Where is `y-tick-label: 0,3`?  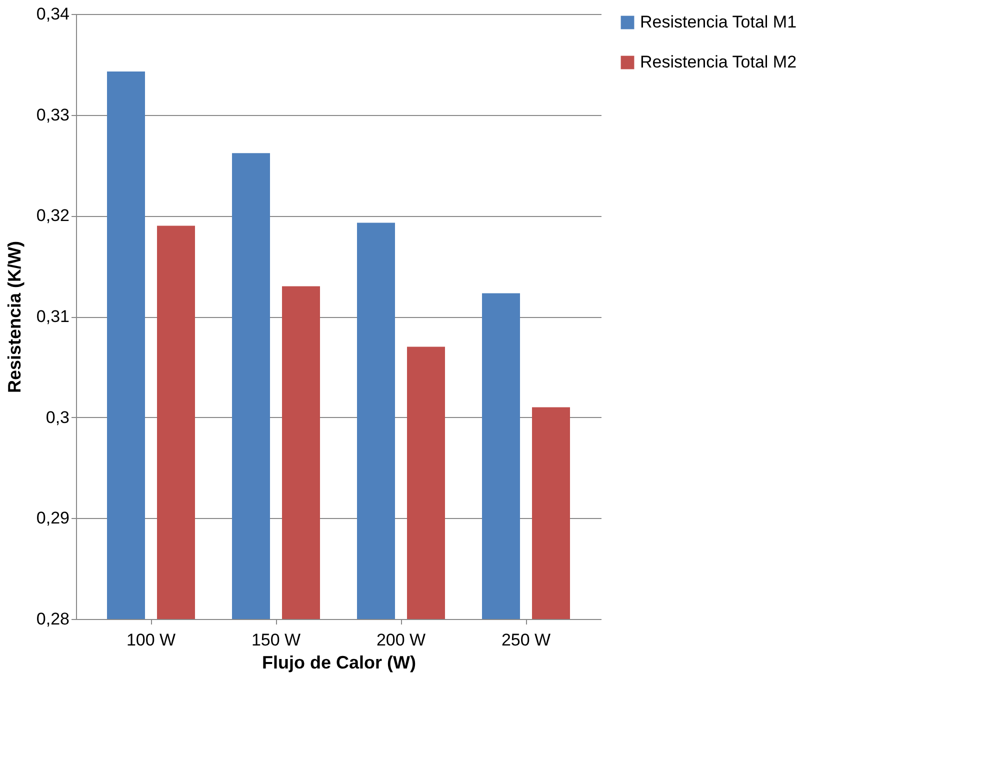
y-tick-label: 0,3 is located at coordinates (58, 417).